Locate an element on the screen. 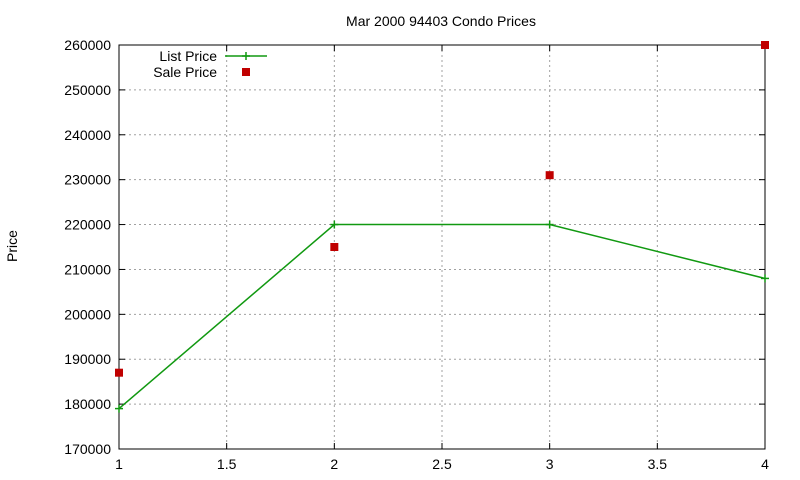  x-tick-label: 1 is located at coordinates (119, 464).